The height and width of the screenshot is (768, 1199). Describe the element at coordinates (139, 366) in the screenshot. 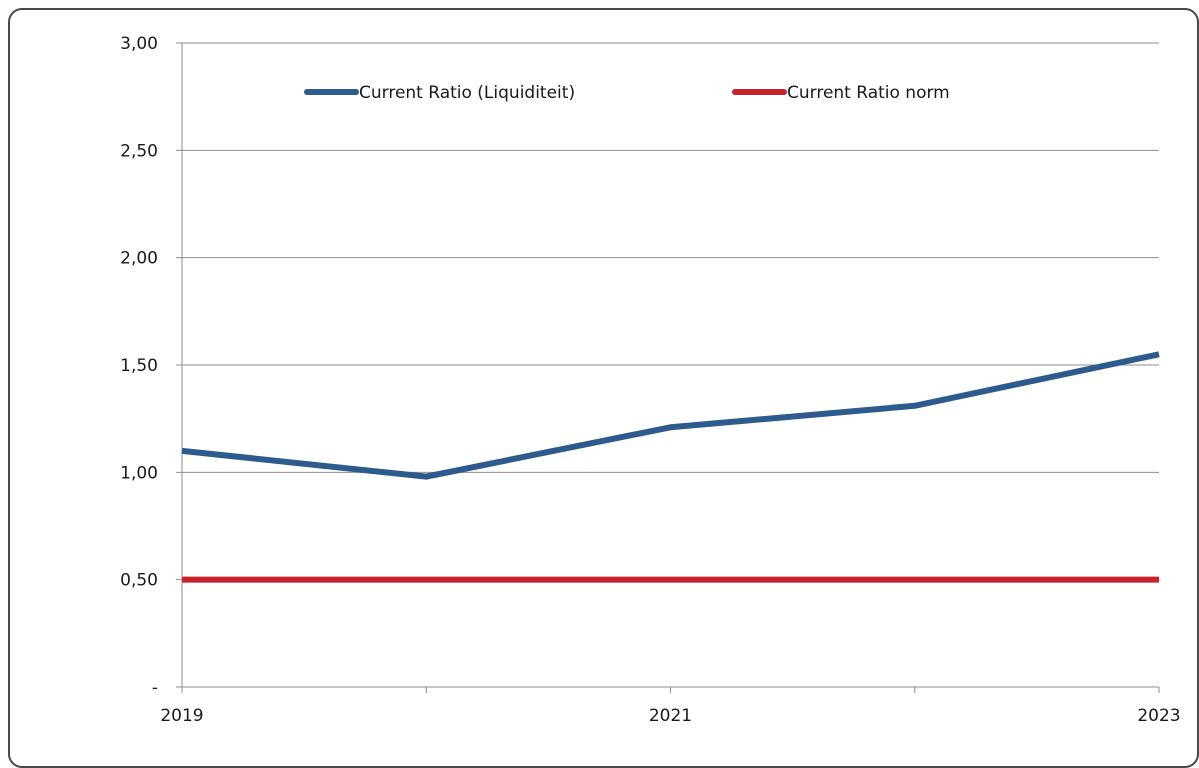

I see `y-tick-label: 1,50` at that location.